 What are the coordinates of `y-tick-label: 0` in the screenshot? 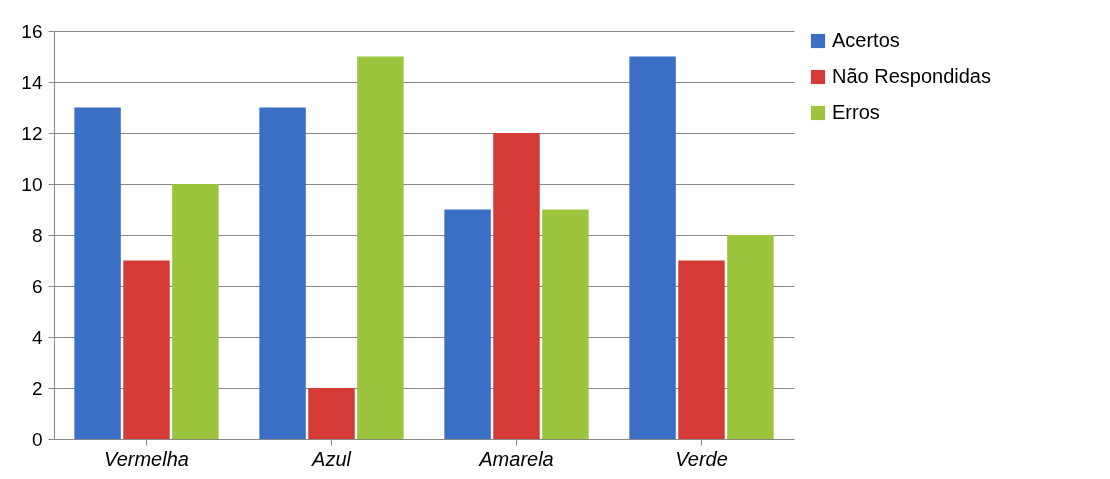 It's located at (37, 439).